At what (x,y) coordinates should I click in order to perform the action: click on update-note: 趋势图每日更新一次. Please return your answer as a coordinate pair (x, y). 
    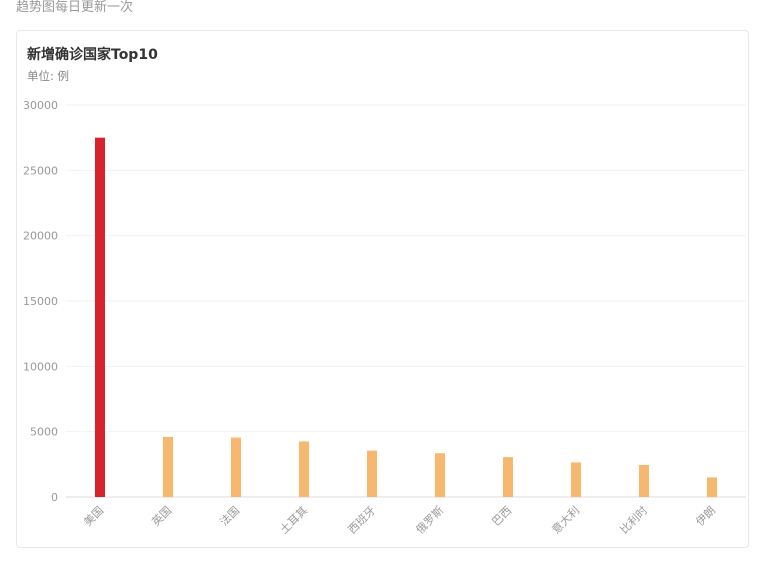
    Looking at the image, I should click on (75, 7).